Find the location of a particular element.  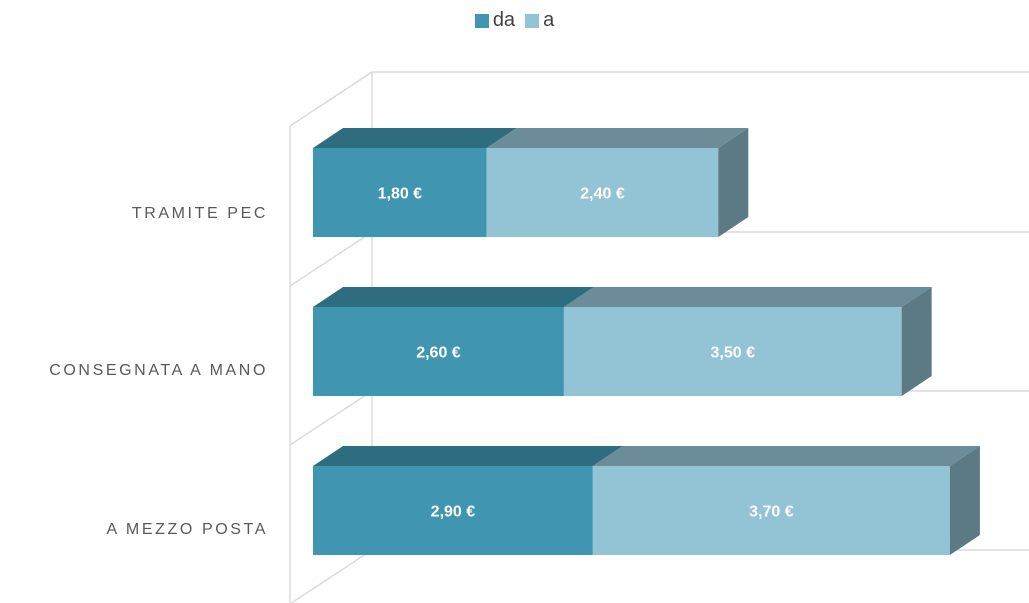

data-label: 3,50 € is located at coordinates (733, 353).